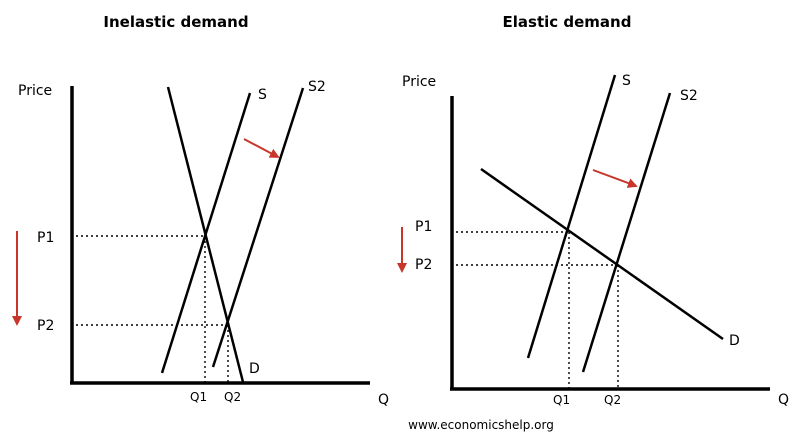  What do you see at coordinates (612, 400) in the screenshot?
I see `quantity-label-q2-elastic: Q2` at bounding box center [612, 400].